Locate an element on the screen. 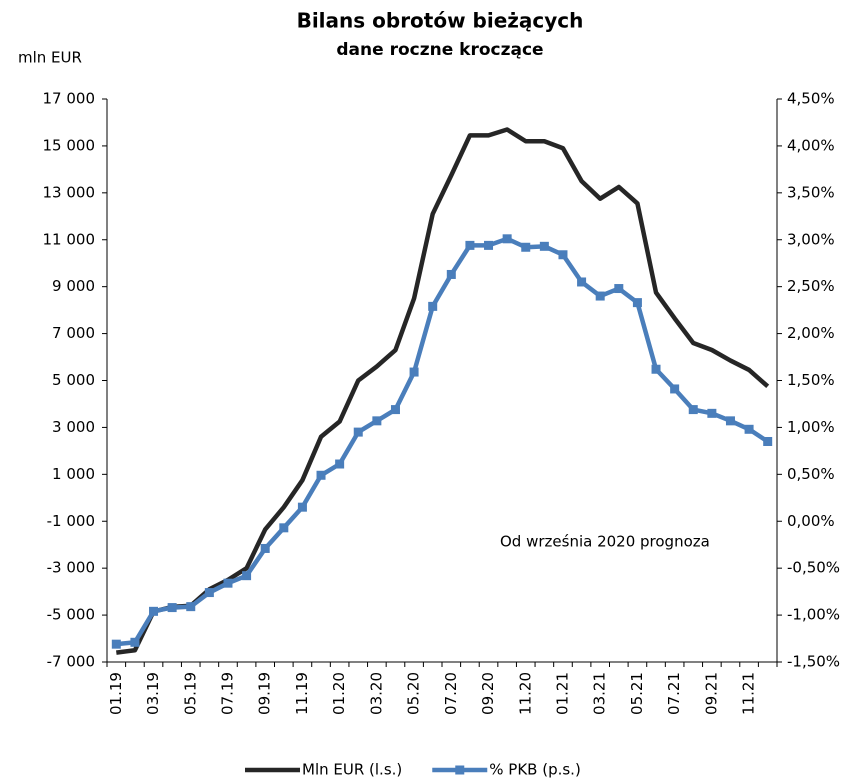 The width and height of the screenshot is (858, 782). y-tick-label: -7 000 is located at coordinates (71, 662).